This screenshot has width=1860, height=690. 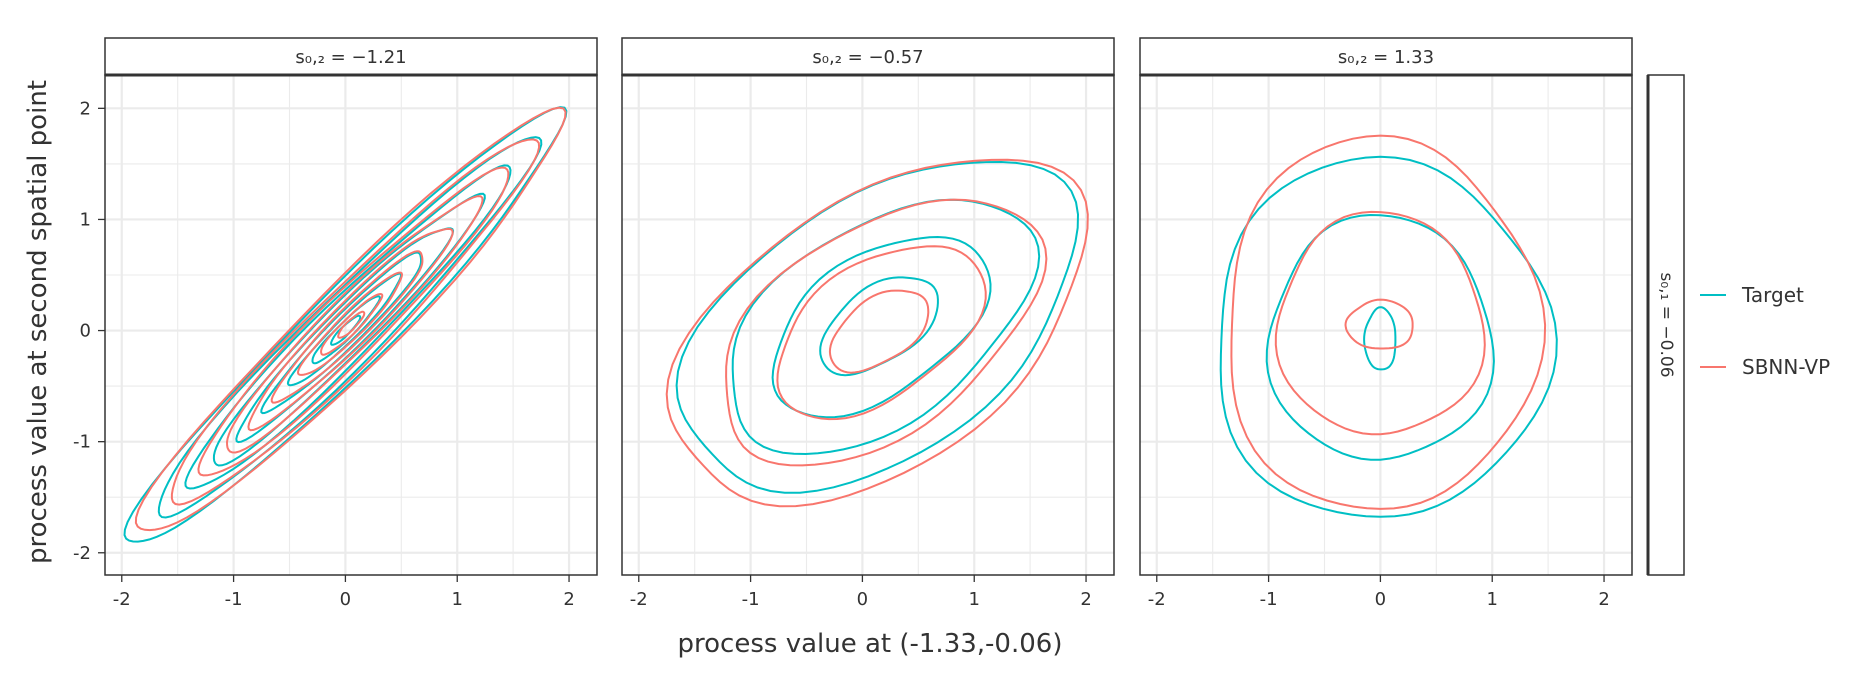 I want to click on strip-label: s₀,₂ = 1.33, so click(x=1386, y=57).